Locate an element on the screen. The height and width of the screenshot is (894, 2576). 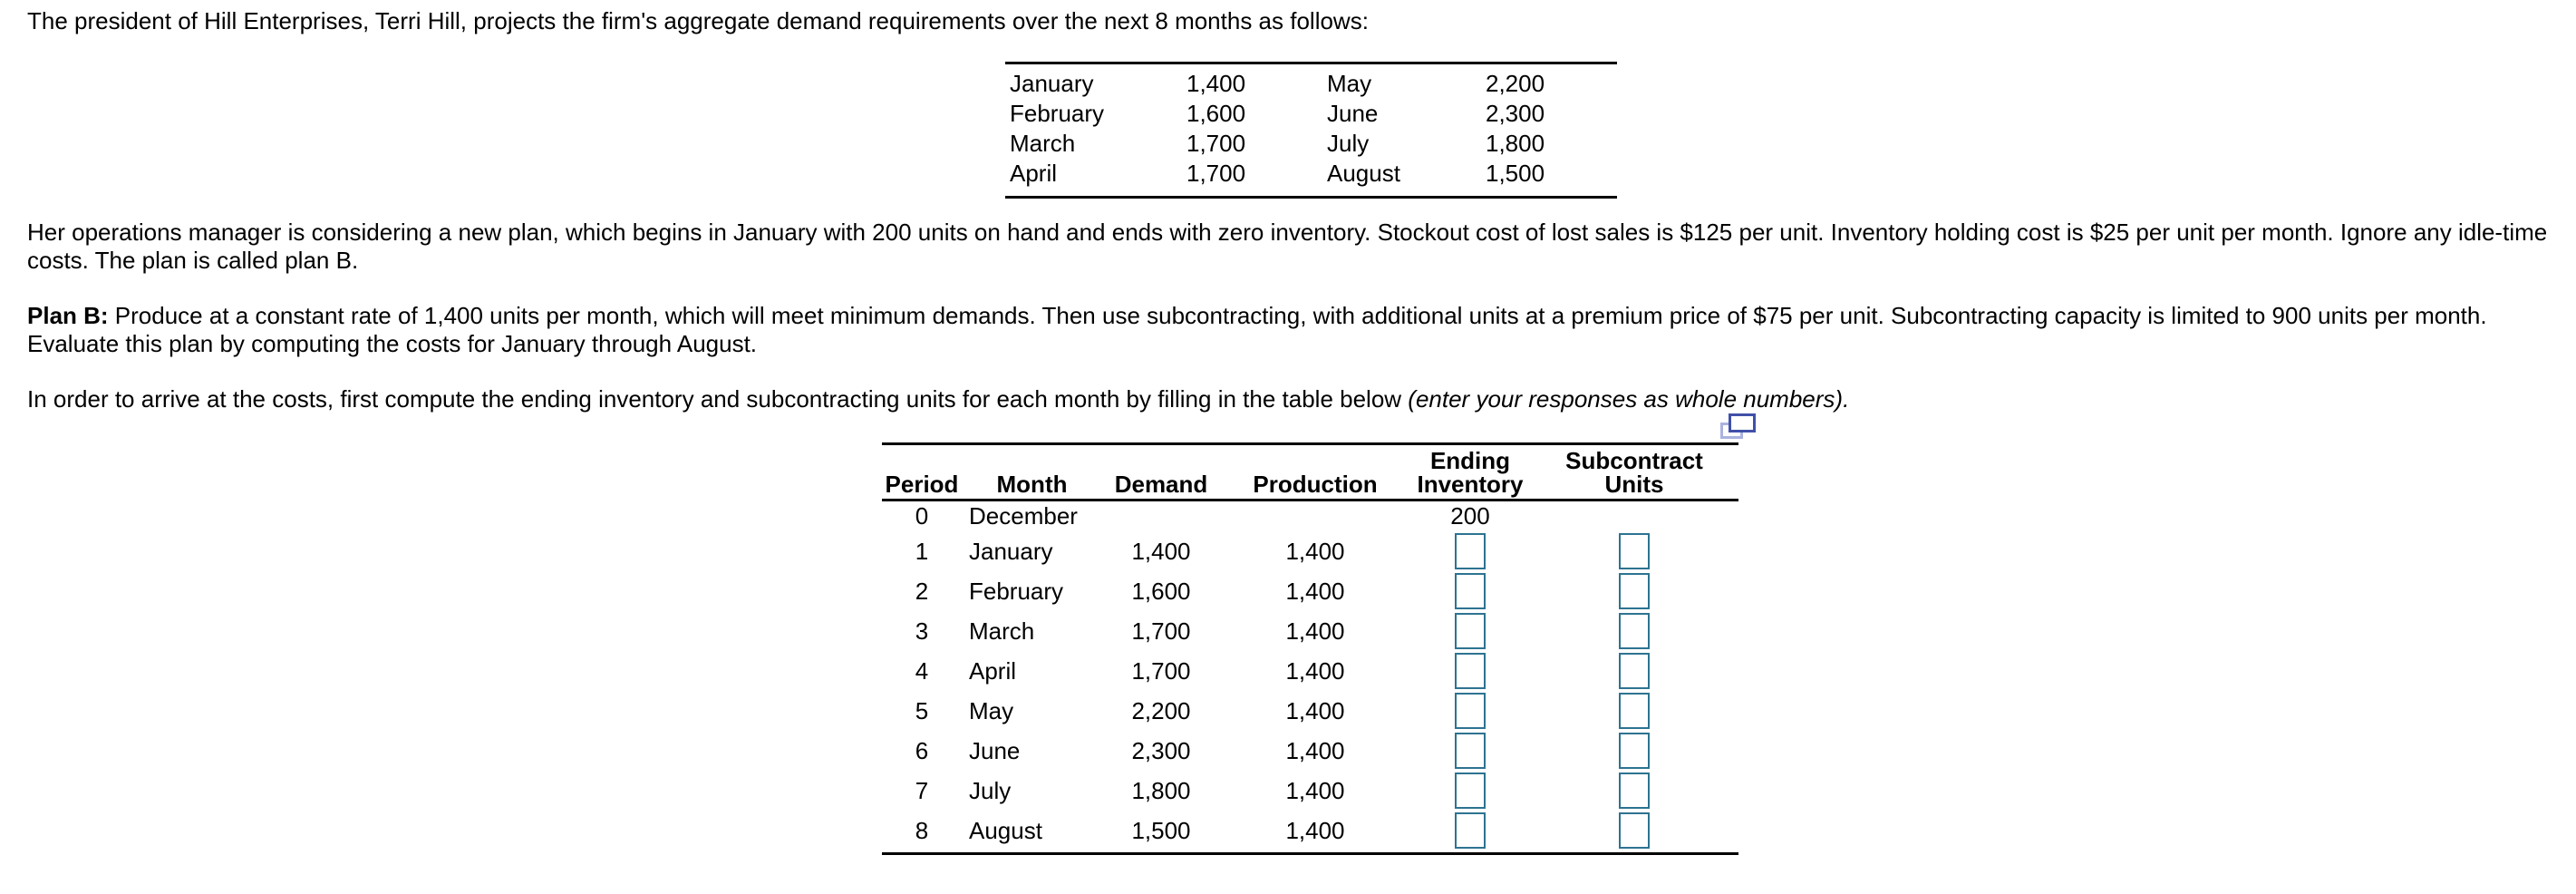
plan-description-line2: costs. The plan is called plan B. is located at coordinates (193, 260).